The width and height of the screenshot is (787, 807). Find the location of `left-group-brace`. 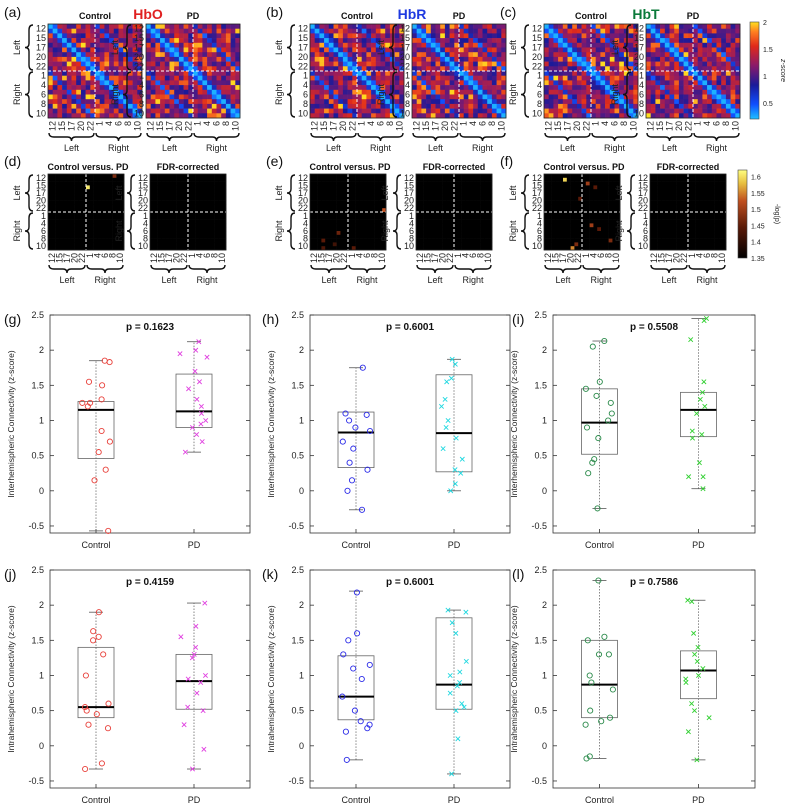

left-group-brace is located at coordinates (567, 137).